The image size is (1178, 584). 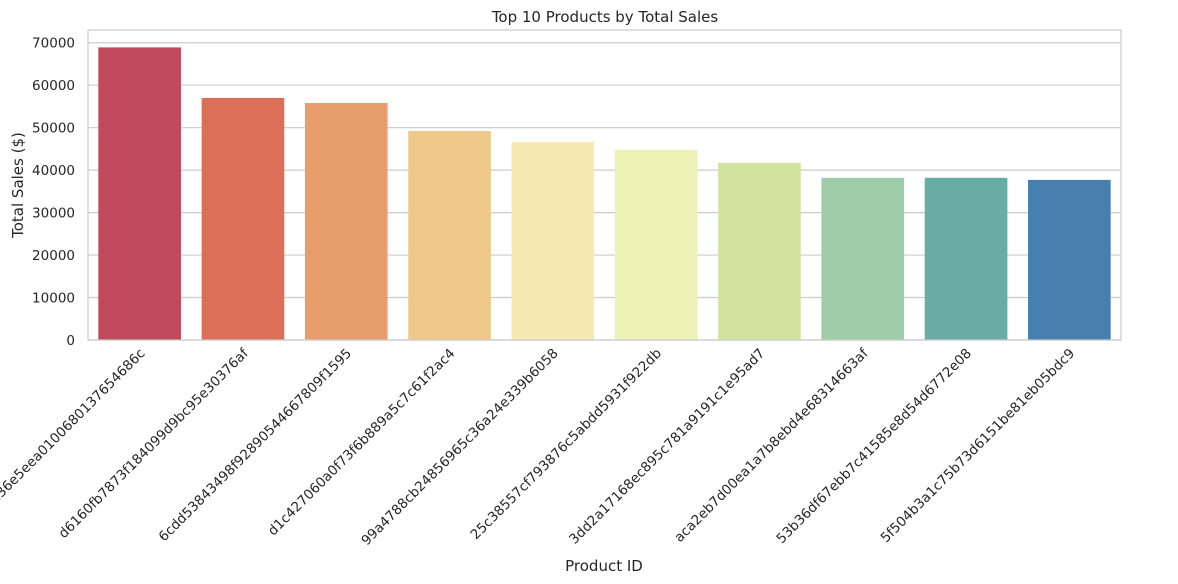 I want to click on y-tick-label: 20000, so click(x=53, y=256).